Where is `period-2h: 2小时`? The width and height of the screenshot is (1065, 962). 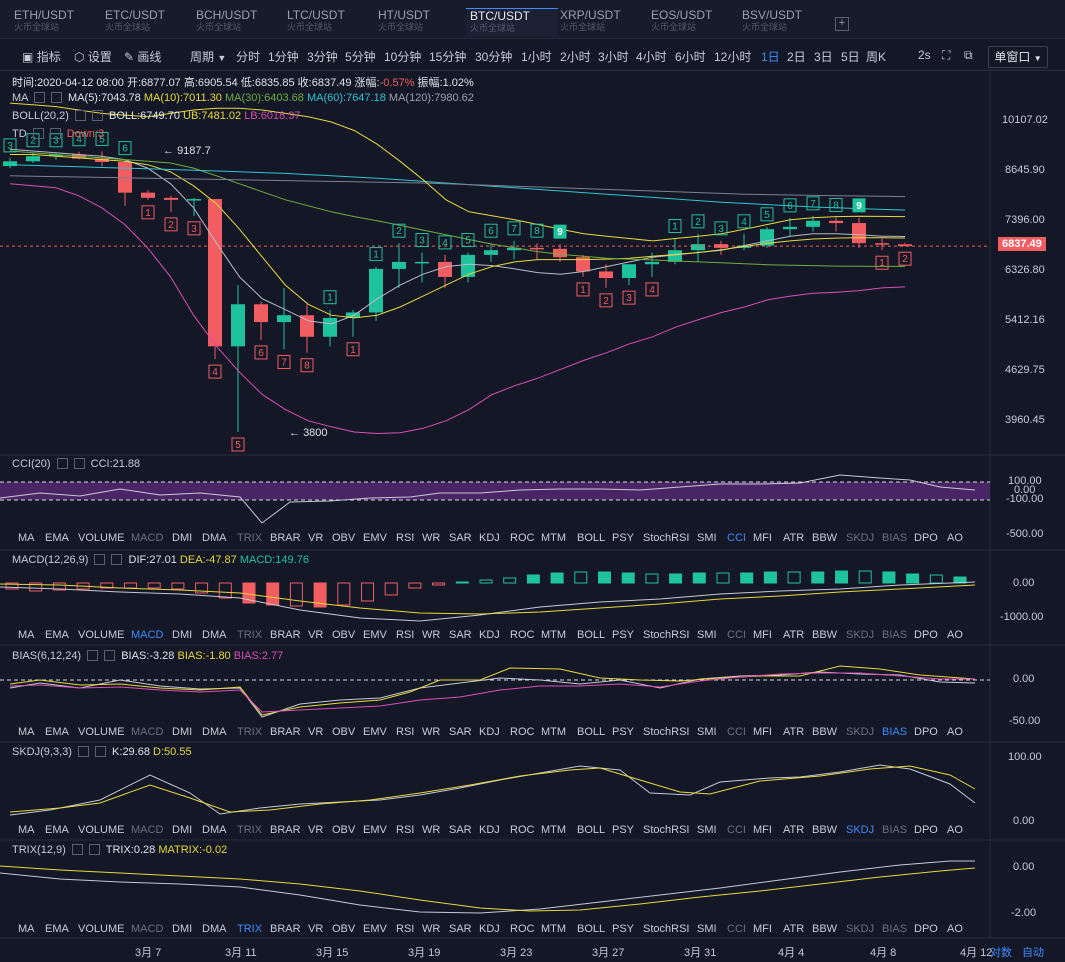 period-2h: 2小时 is located at coordinates (575, 57).